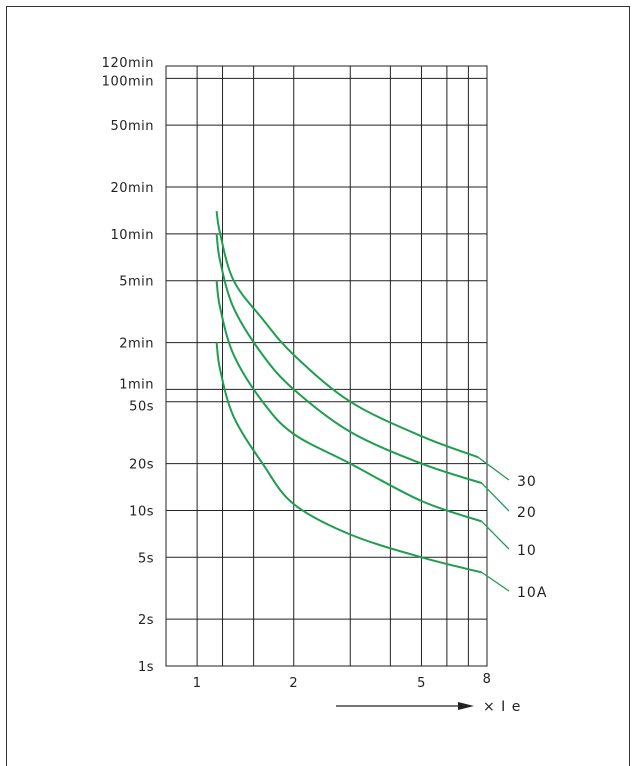  What do you see at coordinates (428, 707) in the screenshot?
I see `x-axis-title-group: × I e` at bounding box center [428, 707].